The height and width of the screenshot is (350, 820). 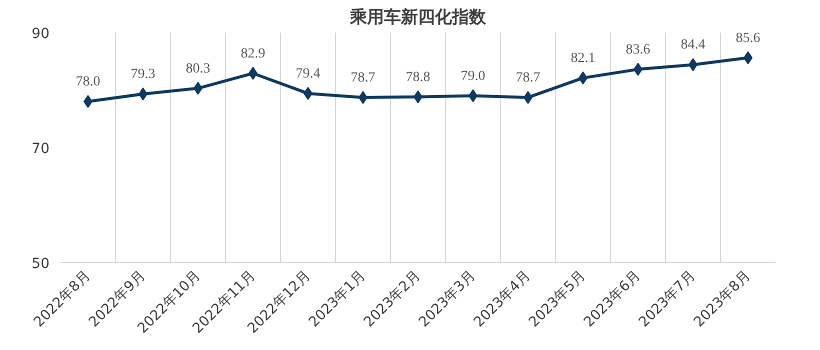 I want to click on y-tick-label: 50, so click(x=41, y=264).